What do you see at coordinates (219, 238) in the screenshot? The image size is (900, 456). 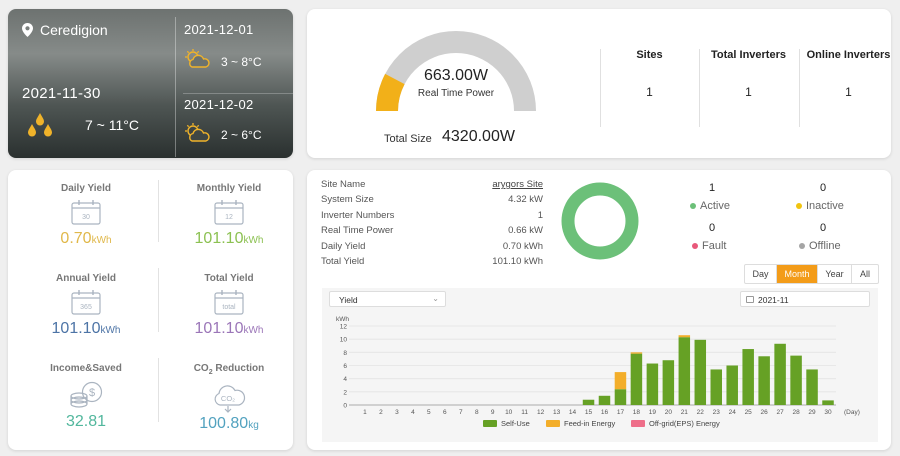 I see `yield-number: 101.10` at bounding box center [219, 238].